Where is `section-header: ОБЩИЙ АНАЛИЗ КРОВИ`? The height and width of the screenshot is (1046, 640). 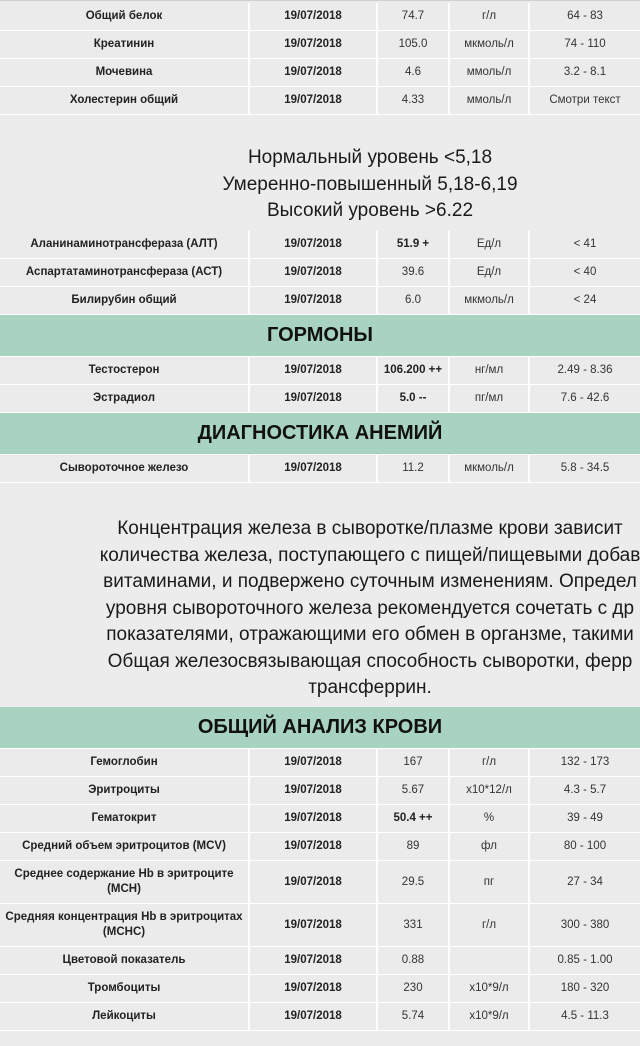
section-header: ОБЩИЙ АНАЛИЗ КРОВИ is located at coordinates (320, 728).